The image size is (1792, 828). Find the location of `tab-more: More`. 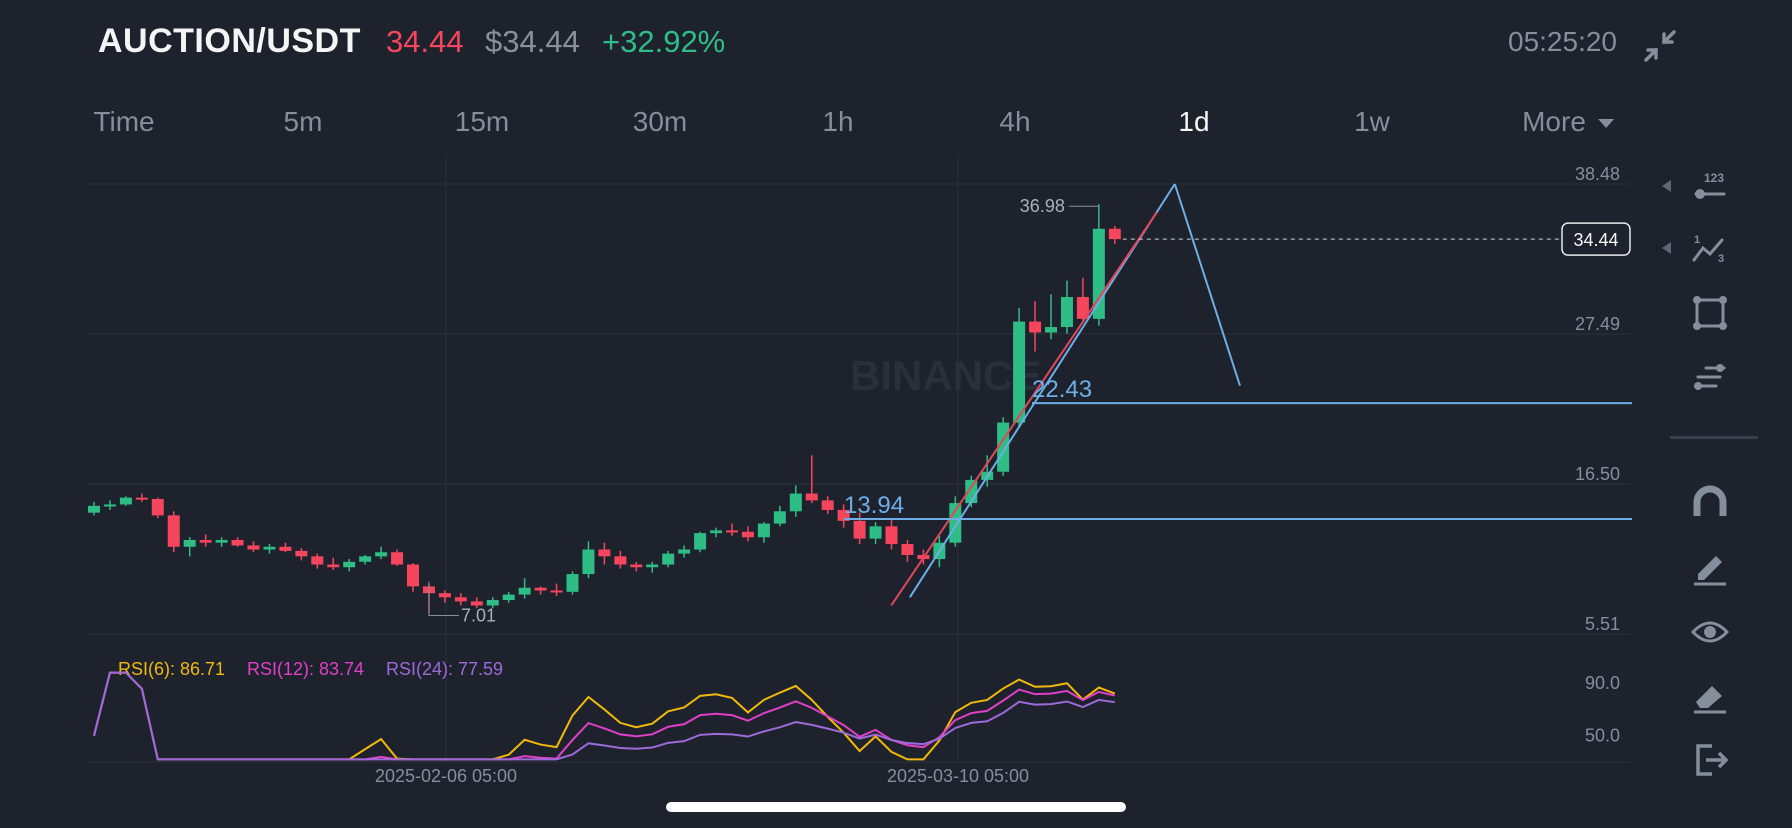

tab-more: More is located at coordinates (1568, 122).